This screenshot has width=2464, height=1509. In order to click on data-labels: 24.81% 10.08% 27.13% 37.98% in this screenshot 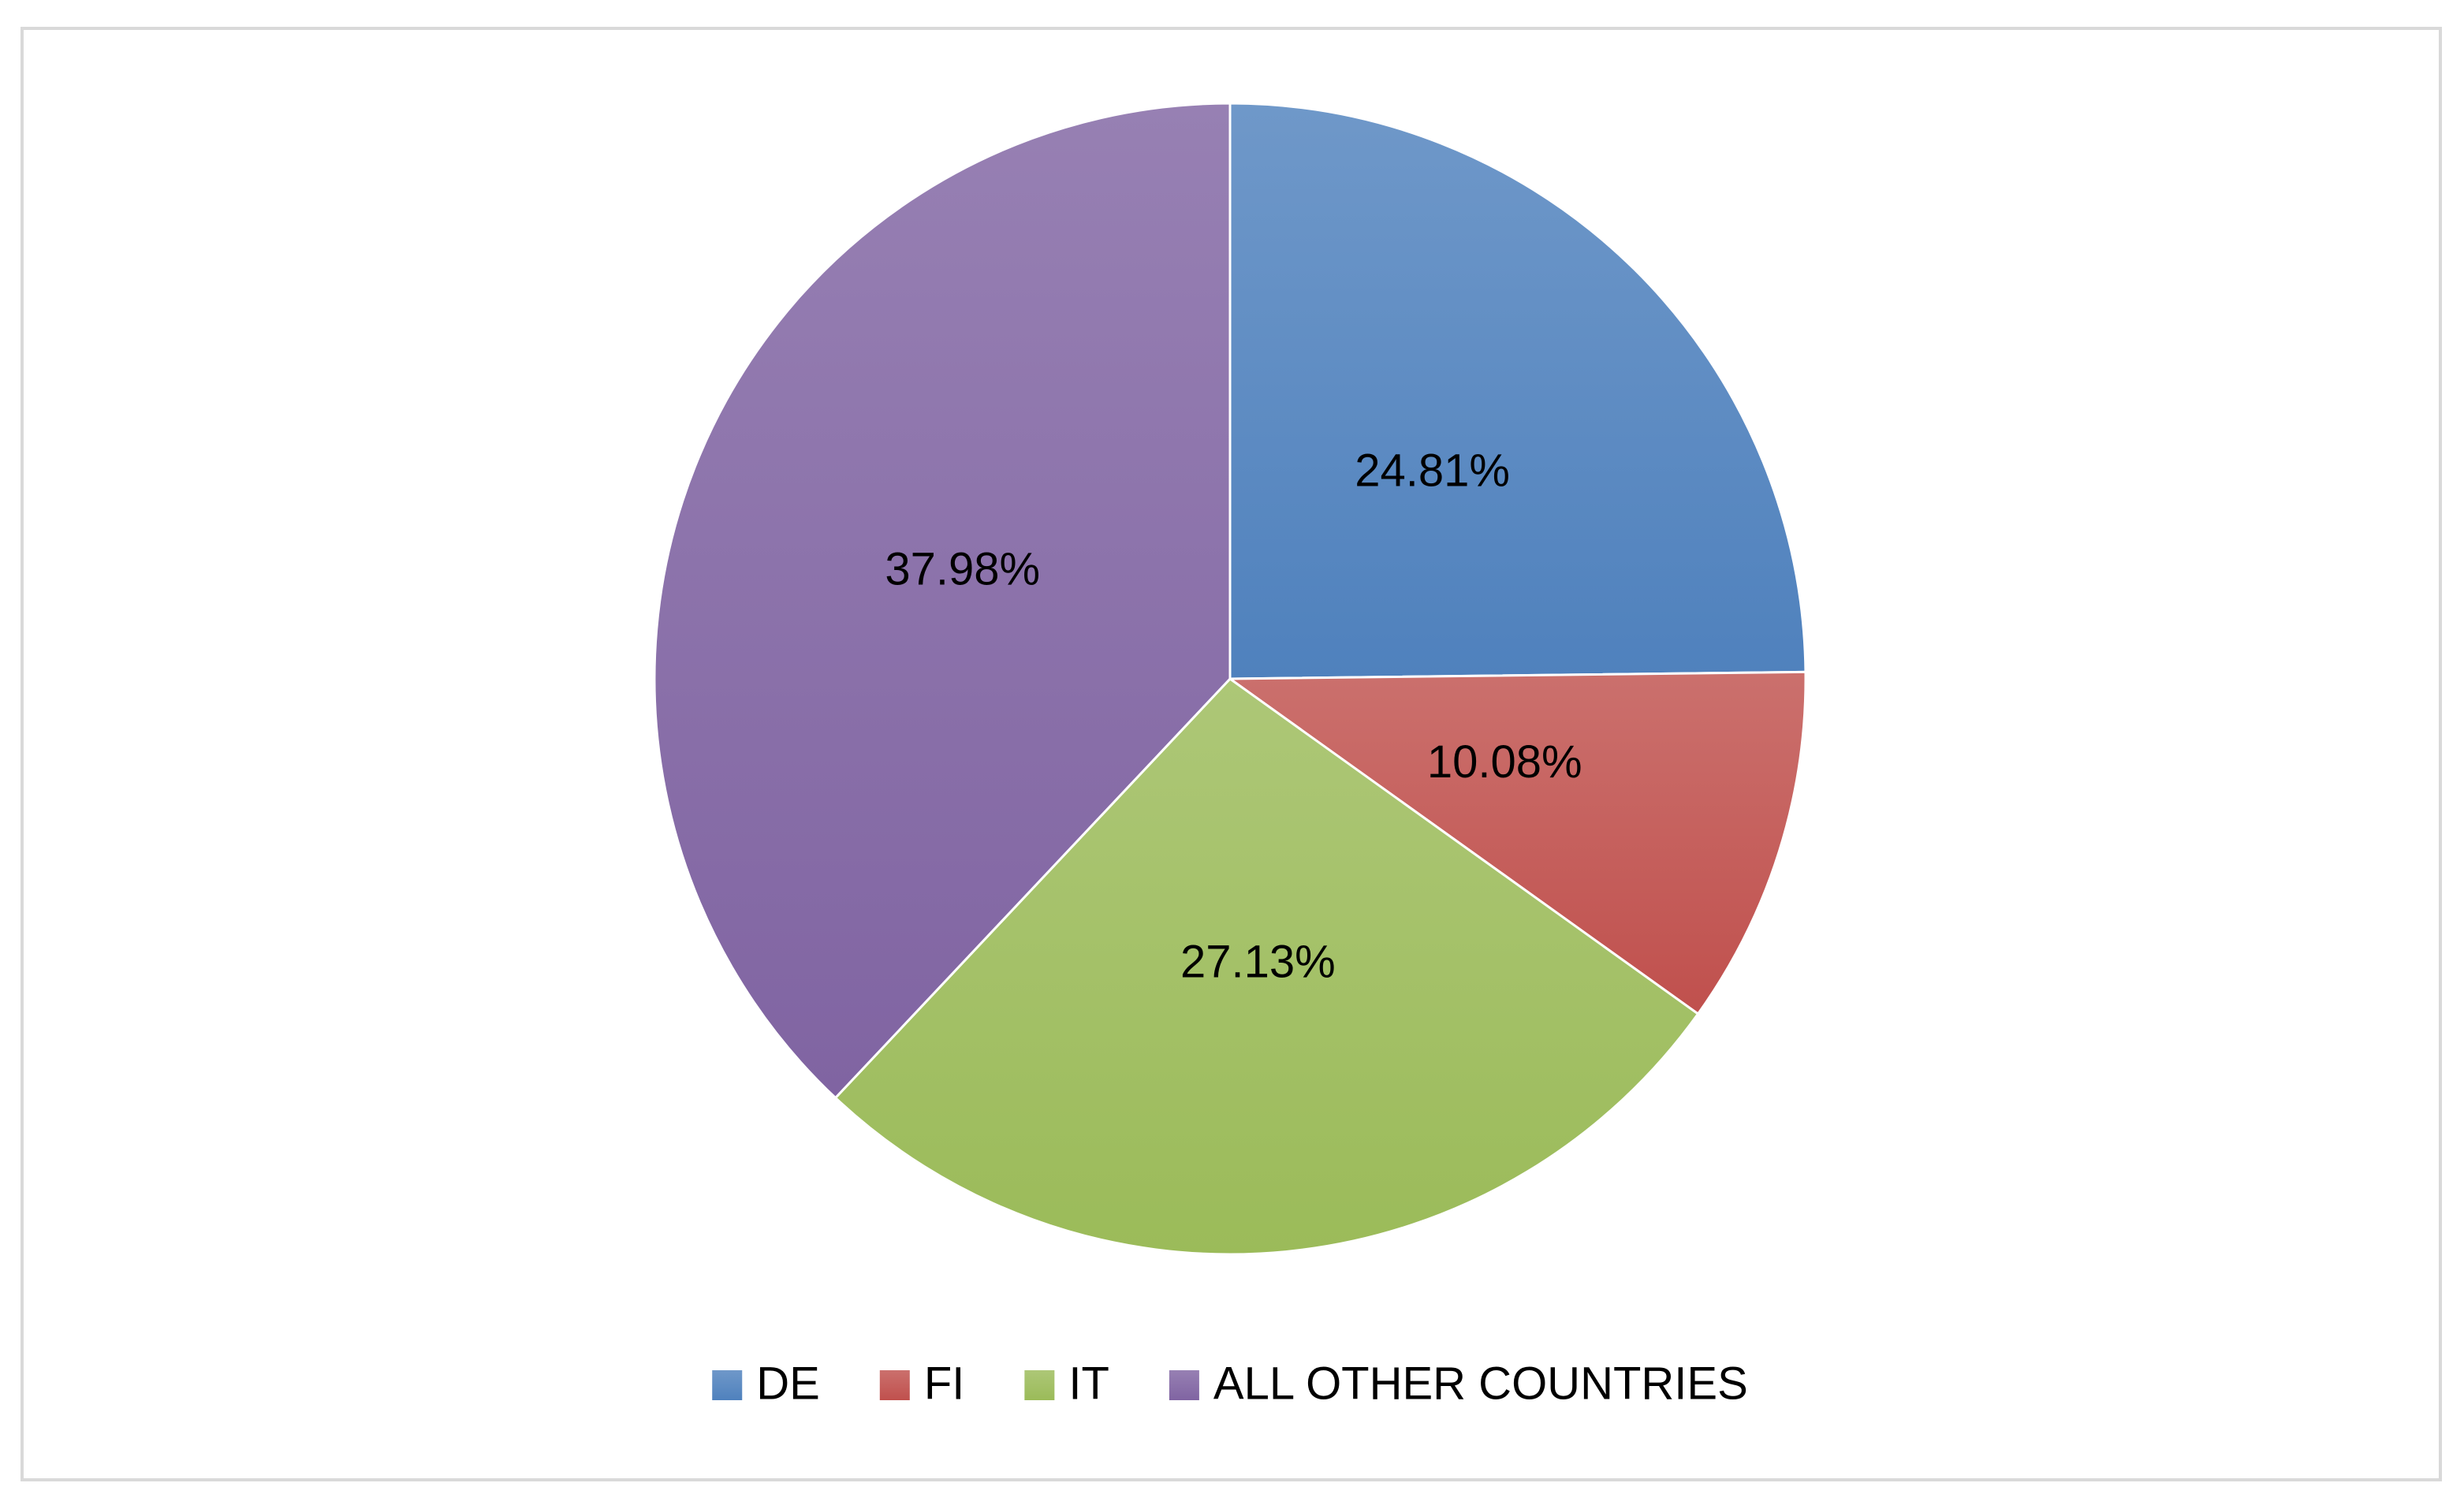, I will do `click(1233, 716)`.